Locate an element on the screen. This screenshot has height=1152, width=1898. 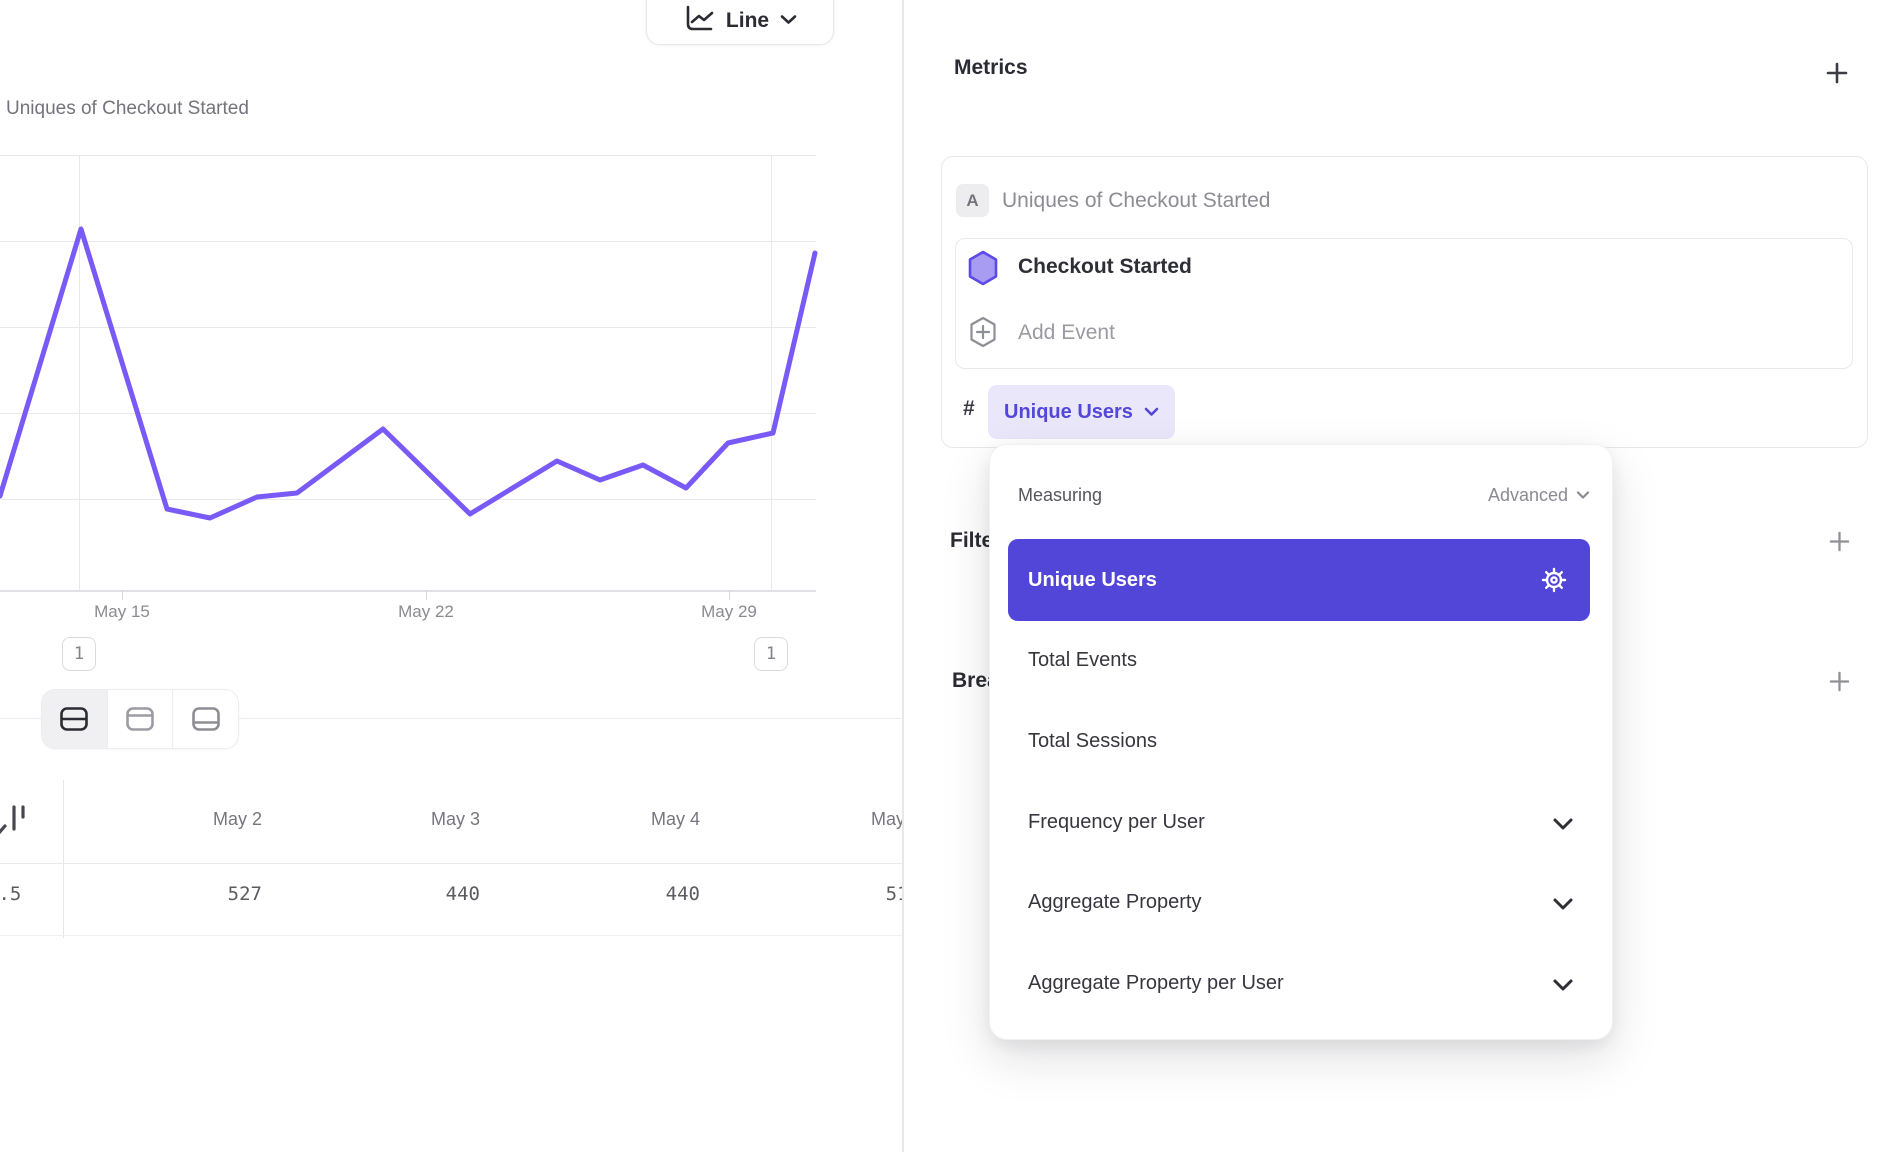
metric-card-title: Uniques of Checkout Started is located at coordinates (1136, 200).